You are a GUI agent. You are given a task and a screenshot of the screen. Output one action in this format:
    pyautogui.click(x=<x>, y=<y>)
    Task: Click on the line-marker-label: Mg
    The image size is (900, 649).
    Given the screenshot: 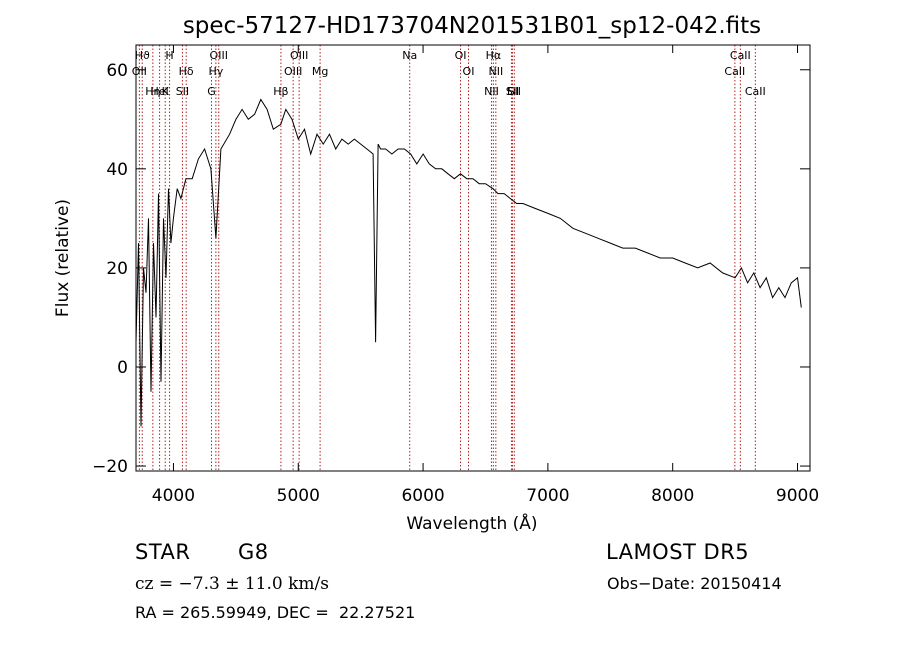 What is the action you would take?
    pyautogui.click(x=320, y=71)
    